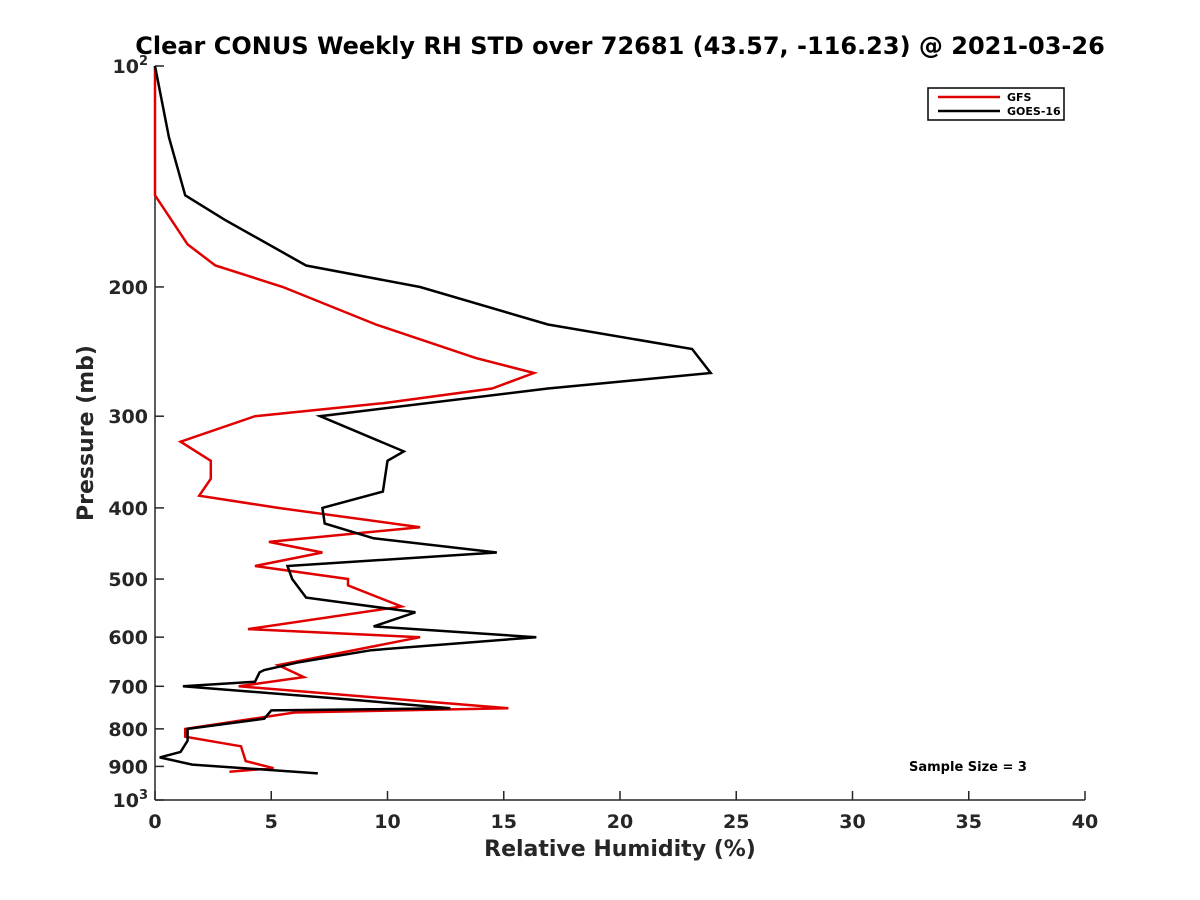 This screenshot has height=900, width=1200. I want to click on legend-box, so click(996, 104).